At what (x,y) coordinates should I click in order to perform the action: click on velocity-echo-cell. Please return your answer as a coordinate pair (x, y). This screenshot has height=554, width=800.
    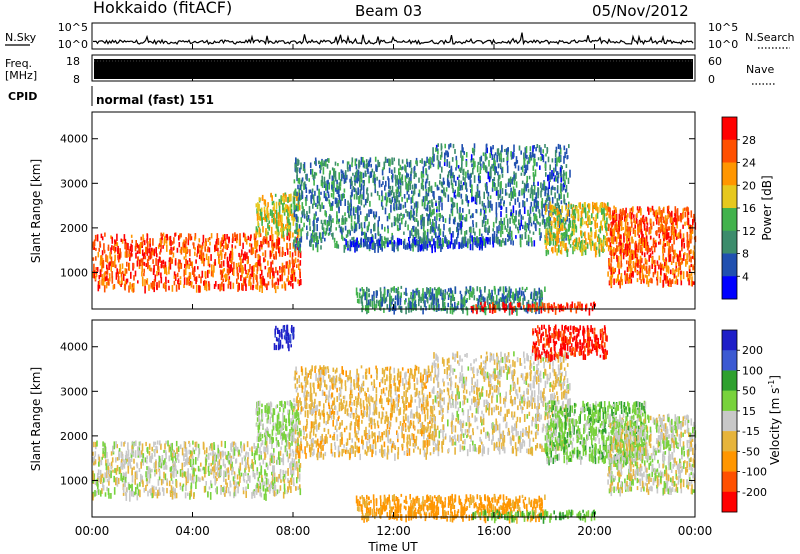
    Looking at the image, I should click on (234, 483).